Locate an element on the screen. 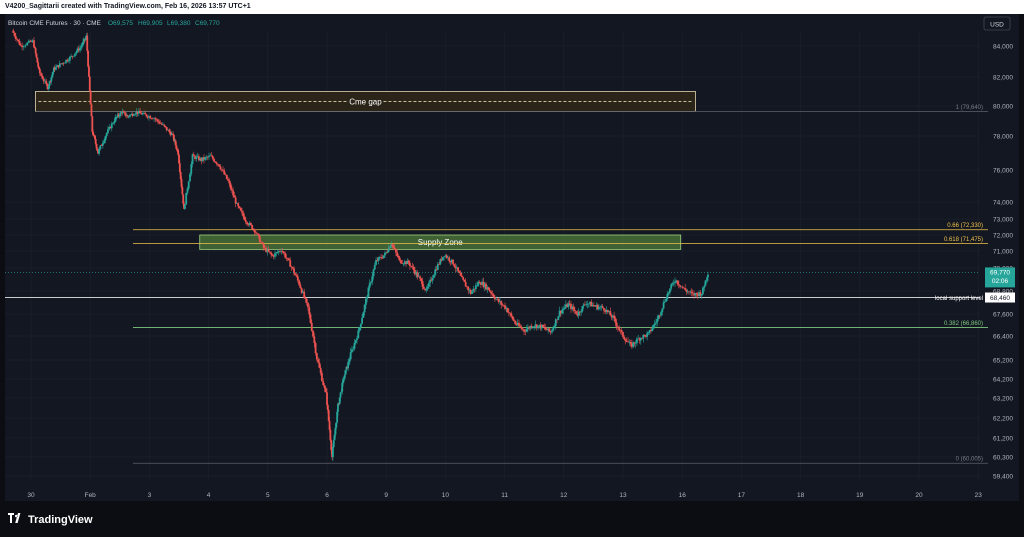 The height and width of the screenshot is (537, 1024). local-support-label: local support level is located at coordinates (959, 299).